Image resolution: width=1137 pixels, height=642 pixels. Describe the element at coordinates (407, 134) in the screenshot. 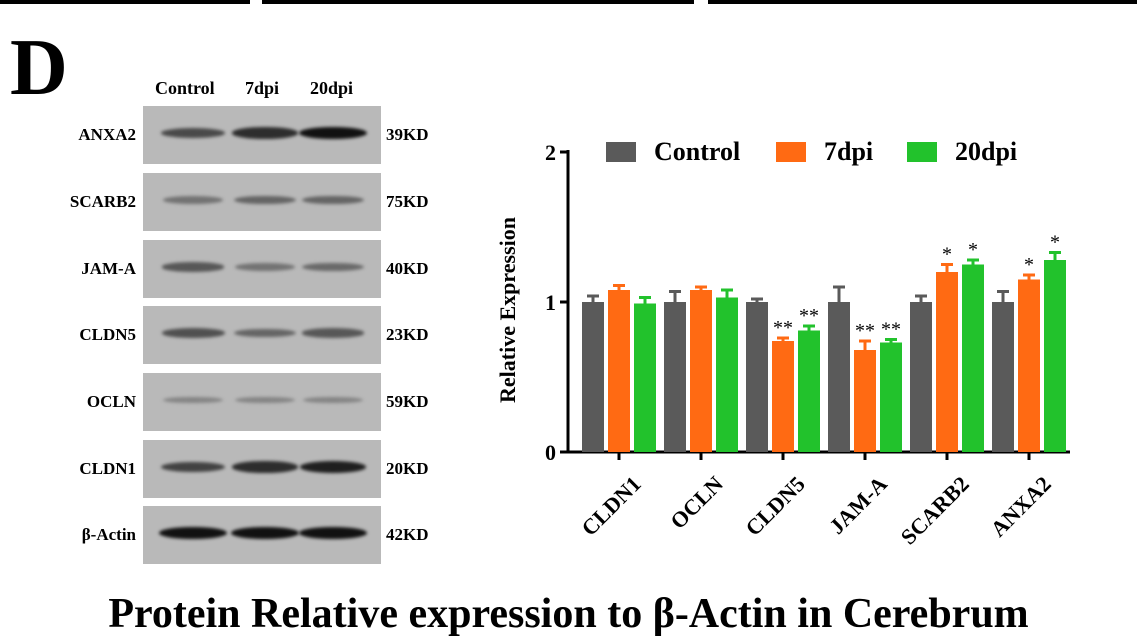

I see `blot-size-label: 39KD` at that location.